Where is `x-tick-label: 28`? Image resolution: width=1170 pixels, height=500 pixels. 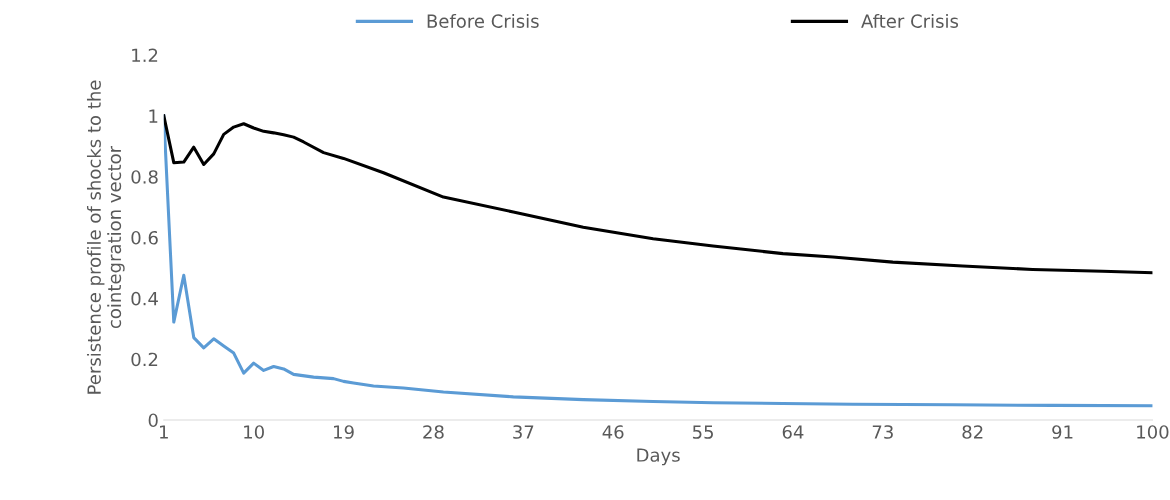
x-tick-label: 28 is located at coordinates (433, 432).